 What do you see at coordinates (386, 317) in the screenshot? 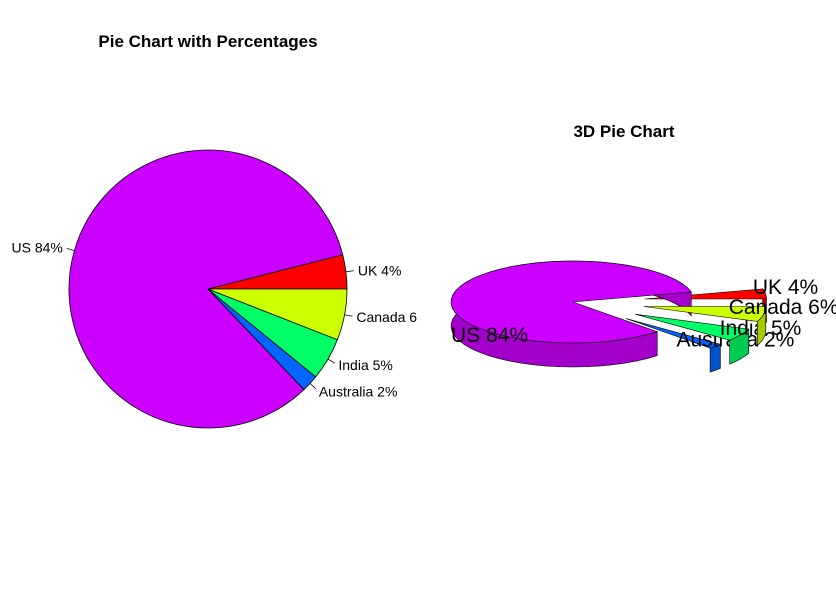
I see `slice-label-canada: Canada 6` at bounding box center [386, 317].